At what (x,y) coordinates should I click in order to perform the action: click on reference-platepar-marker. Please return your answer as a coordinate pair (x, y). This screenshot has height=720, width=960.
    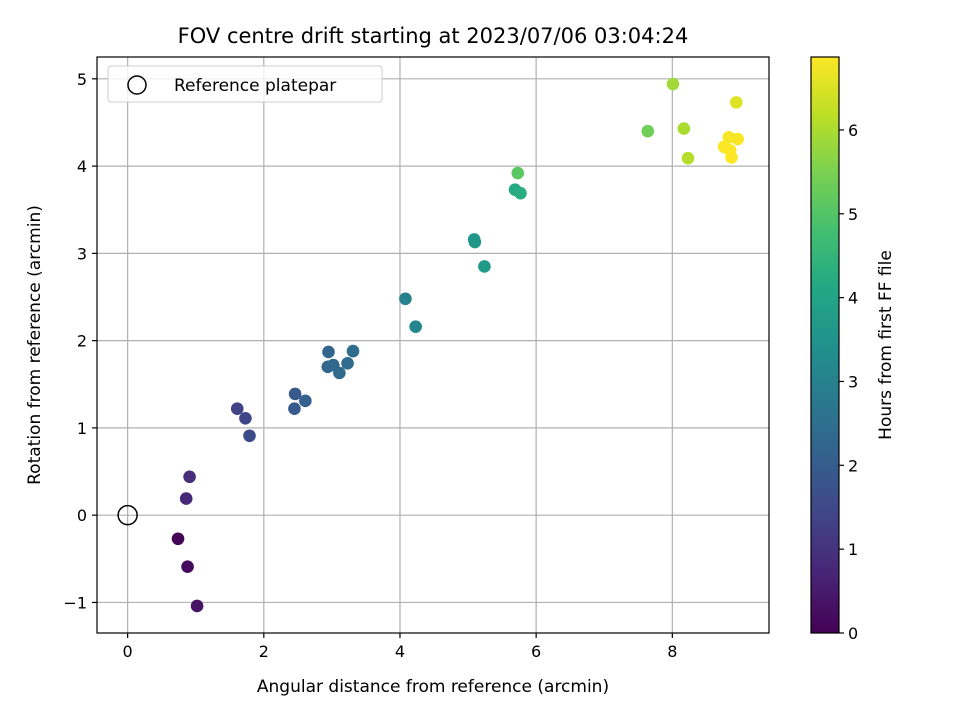
    Looking at the image, I should click on (127, 515).